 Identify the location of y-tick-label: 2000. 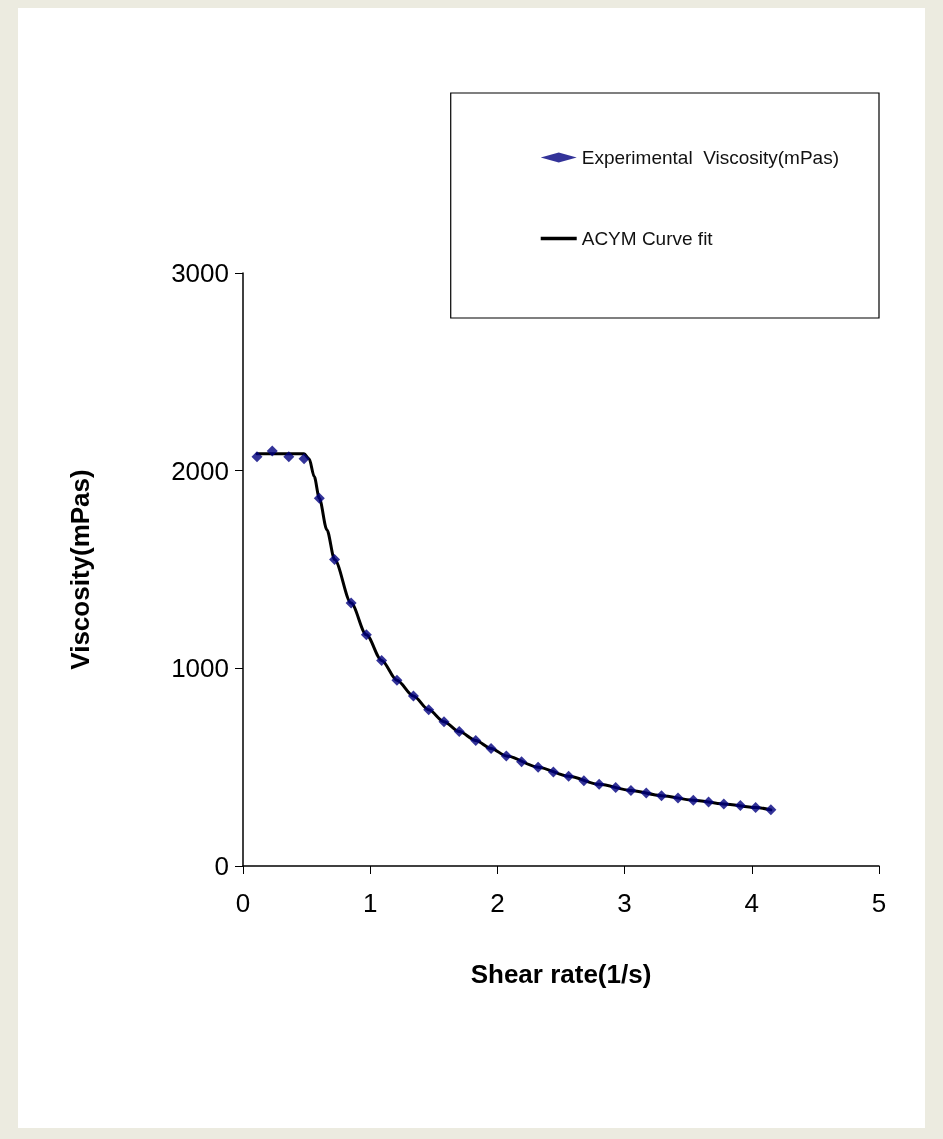
(200, 470).